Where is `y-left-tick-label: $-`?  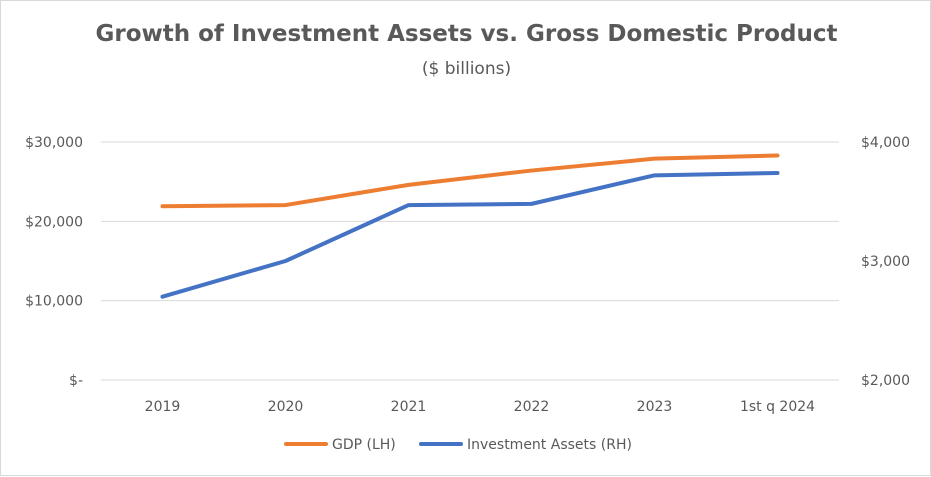 y-left-tick-label: $- is located at coordinates (76, 381).